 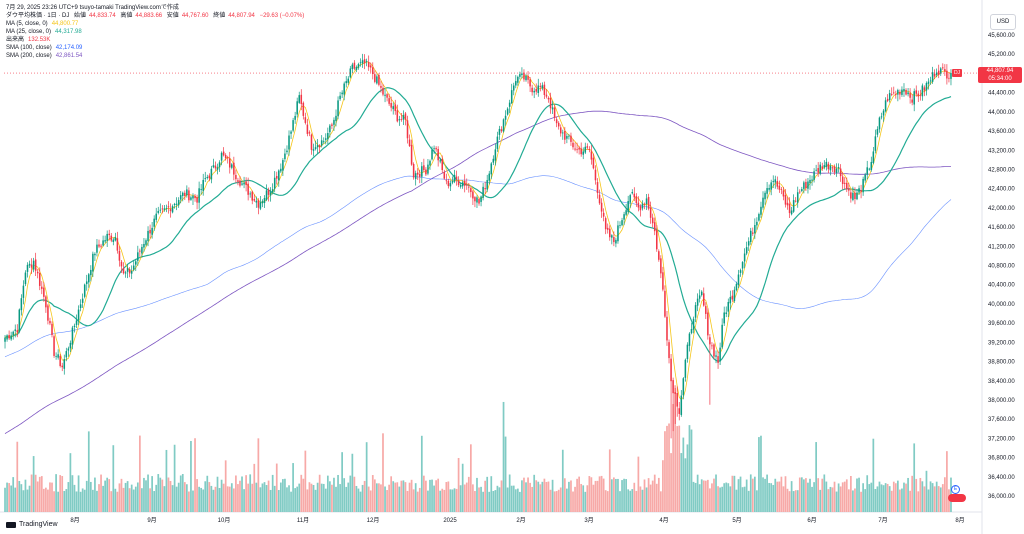 I want to click on timestamp: 7月 29, 2025 23:26 UTC+9, so click(x=42, y=8).